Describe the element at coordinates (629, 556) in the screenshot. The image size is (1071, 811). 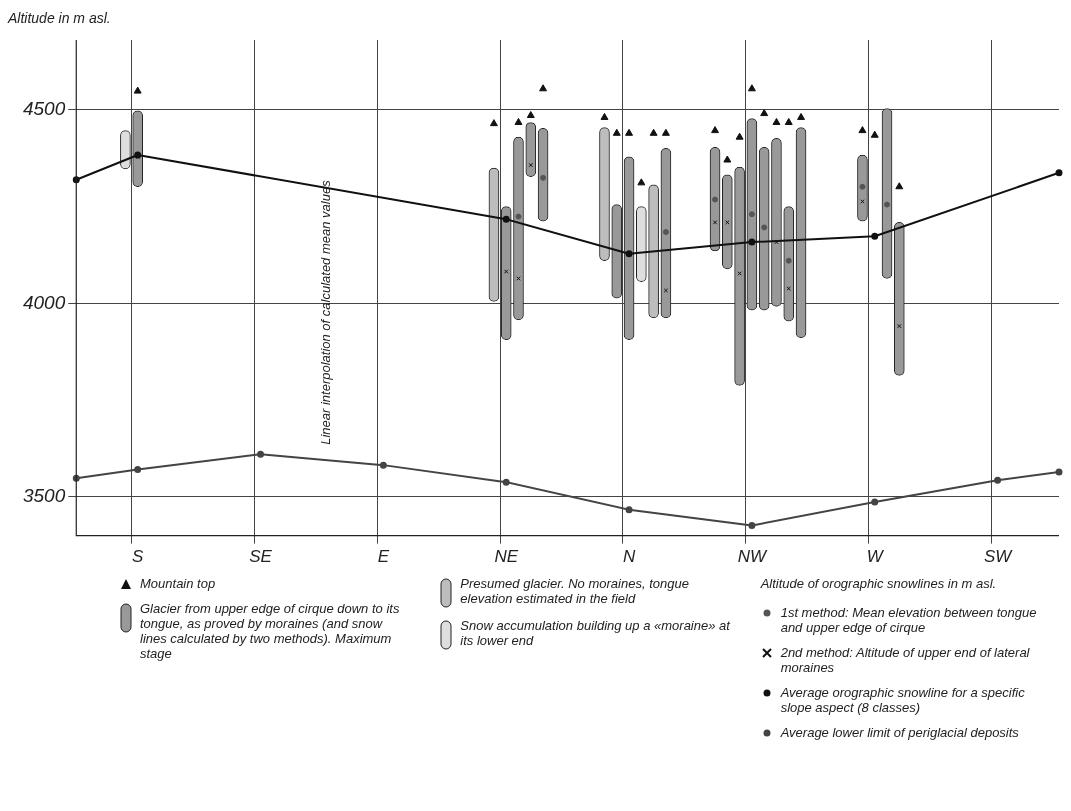
I see `x-tick-label: N` at that location.